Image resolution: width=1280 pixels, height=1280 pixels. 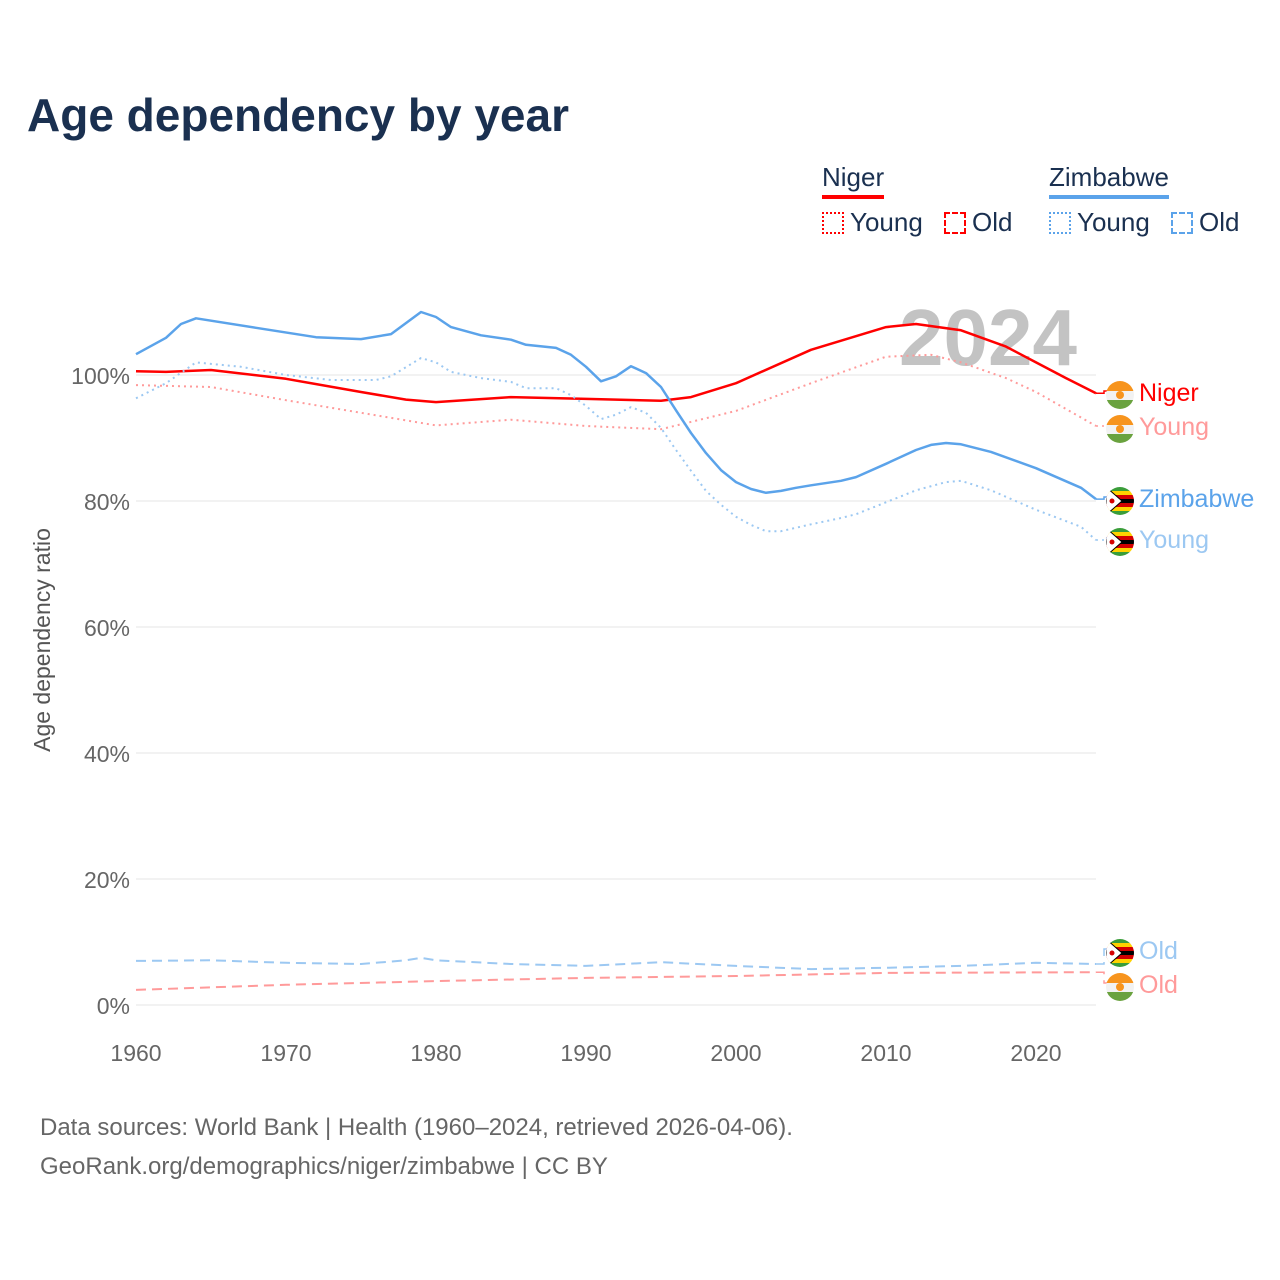 I want to click on y-tick-label: 100%, so click(x=100, y=376).